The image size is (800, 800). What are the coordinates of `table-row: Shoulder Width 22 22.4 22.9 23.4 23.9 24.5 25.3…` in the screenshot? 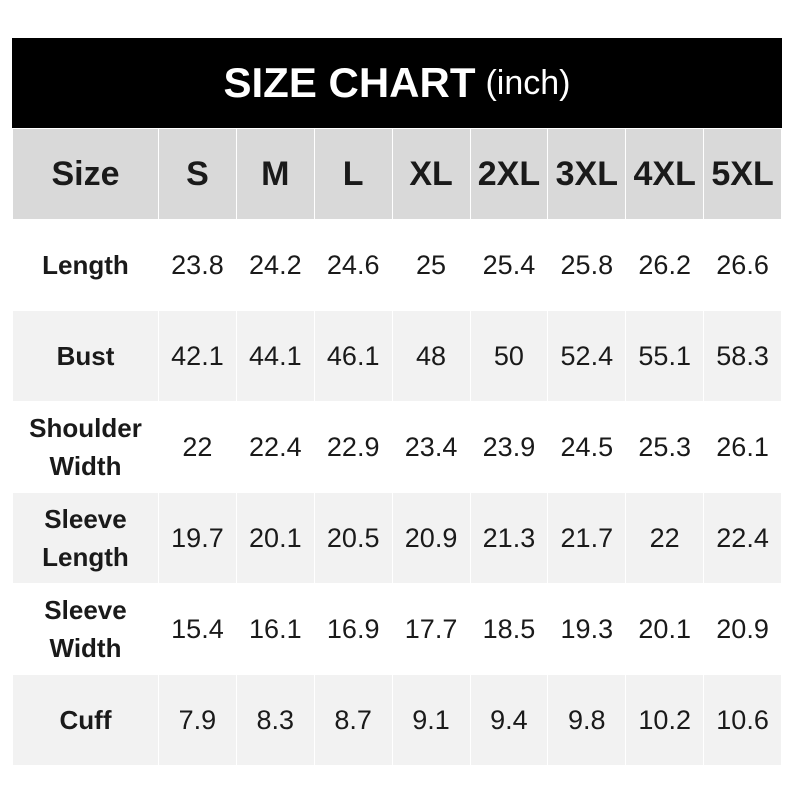 It's located at (397, 447).